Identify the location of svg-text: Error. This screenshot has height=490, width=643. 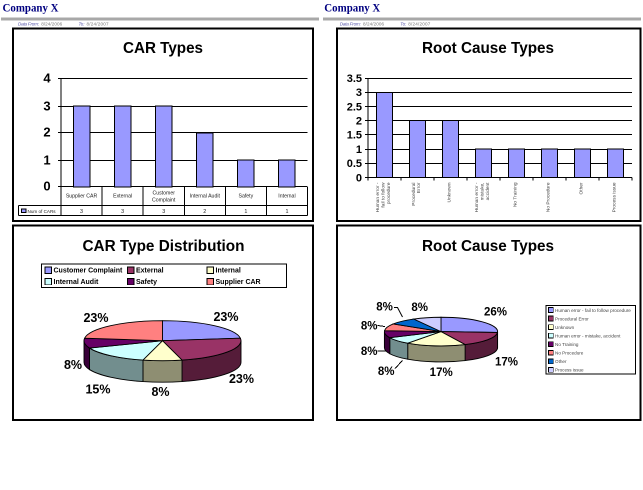
(419, 187).